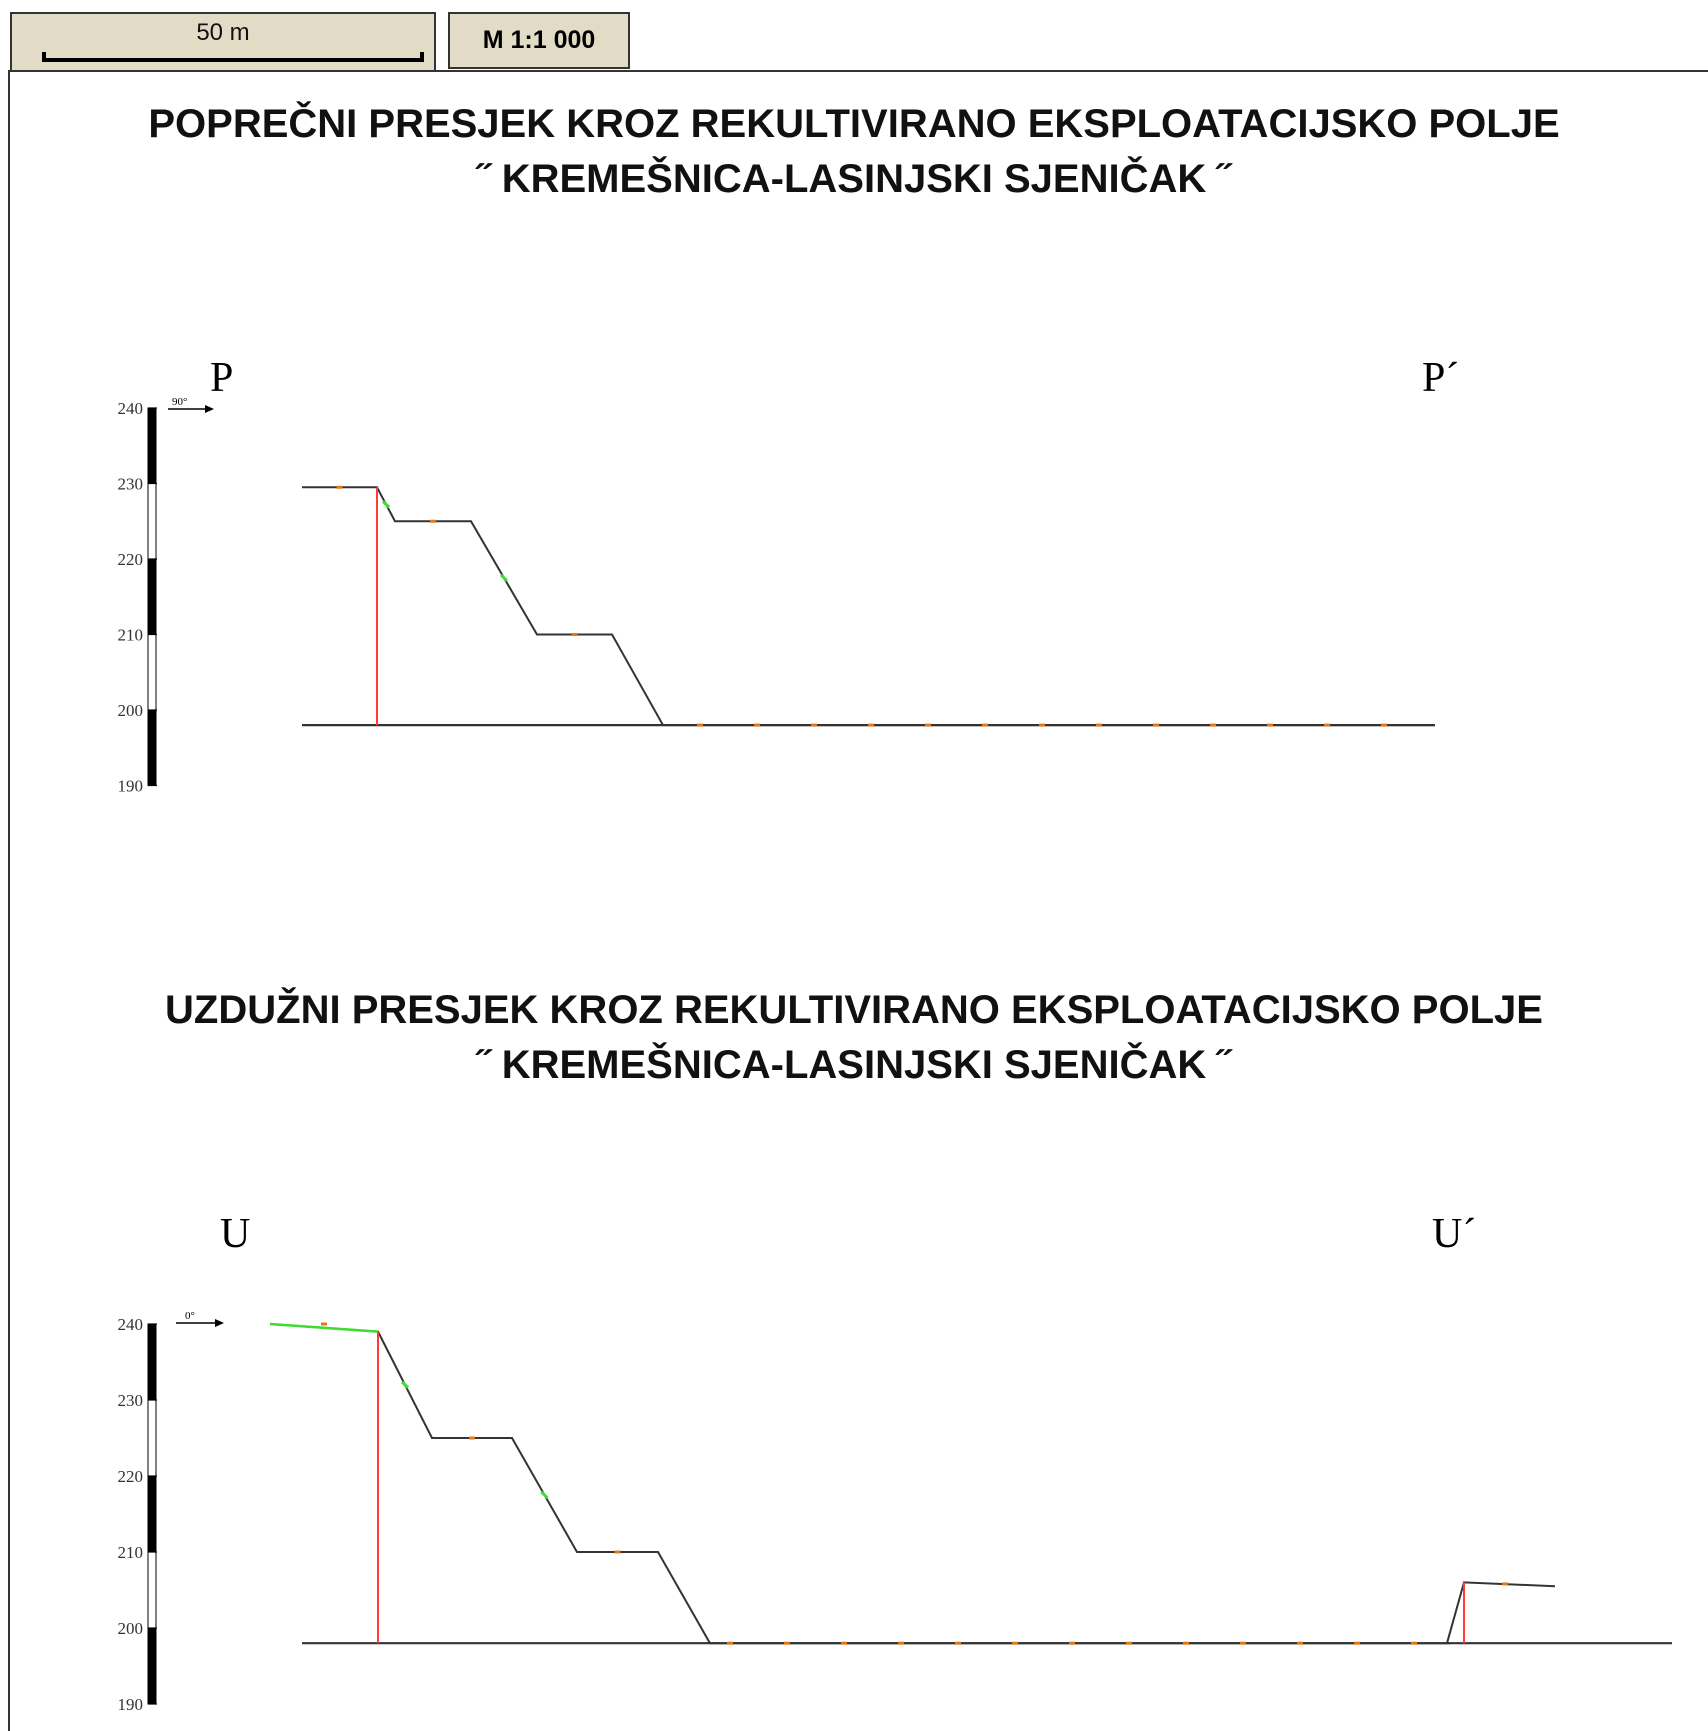 The width and height of the screenshot is (1708, 1731). I want to click on section-1-elevation-axis: 240 230 220 210 200 190, so click(137, 597).